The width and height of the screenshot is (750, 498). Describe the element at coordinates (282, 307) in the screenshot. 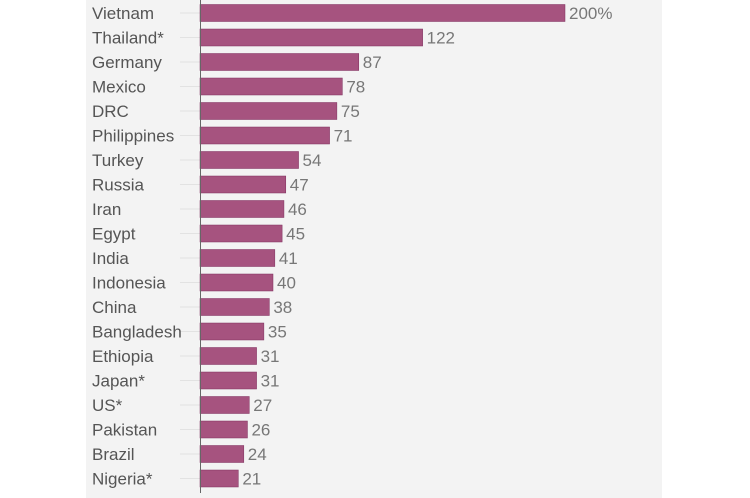

I see `value-label-china: 38` at that location.